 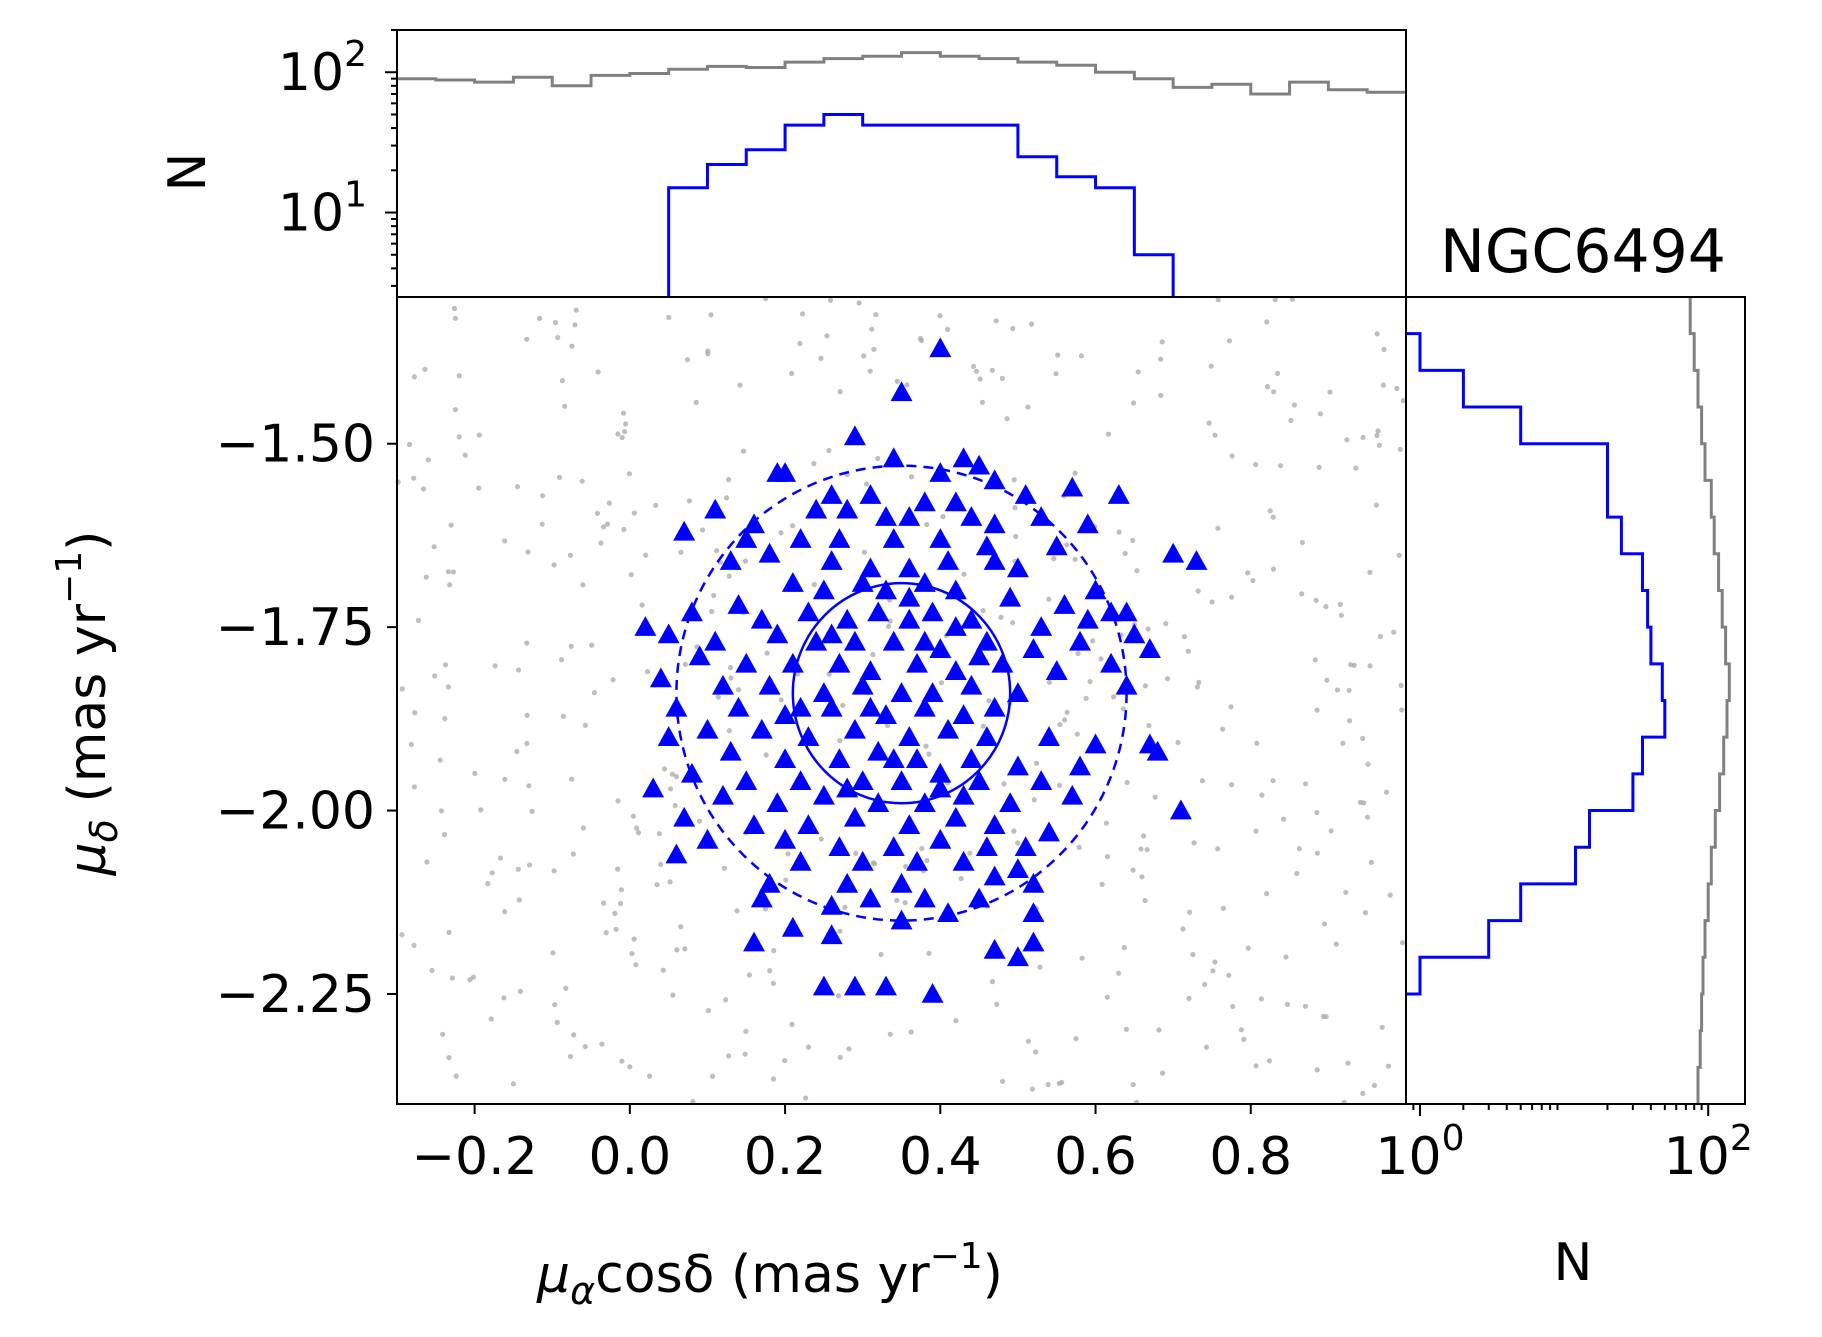 I want to click on ylabel-exp: −1, so click(x=69, y=577).